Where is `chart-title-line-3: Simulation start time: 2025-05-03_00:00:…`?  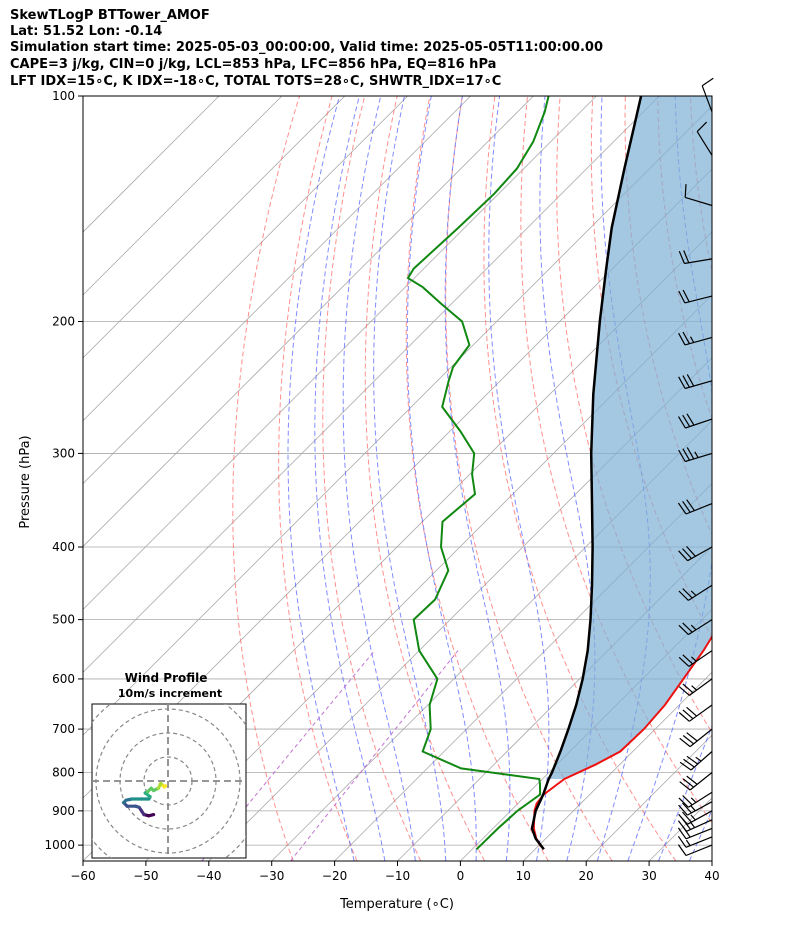 chart-title-line-3: Simulation start time: 2025-05-03_00:00:… is located at coordinates (306, 47).